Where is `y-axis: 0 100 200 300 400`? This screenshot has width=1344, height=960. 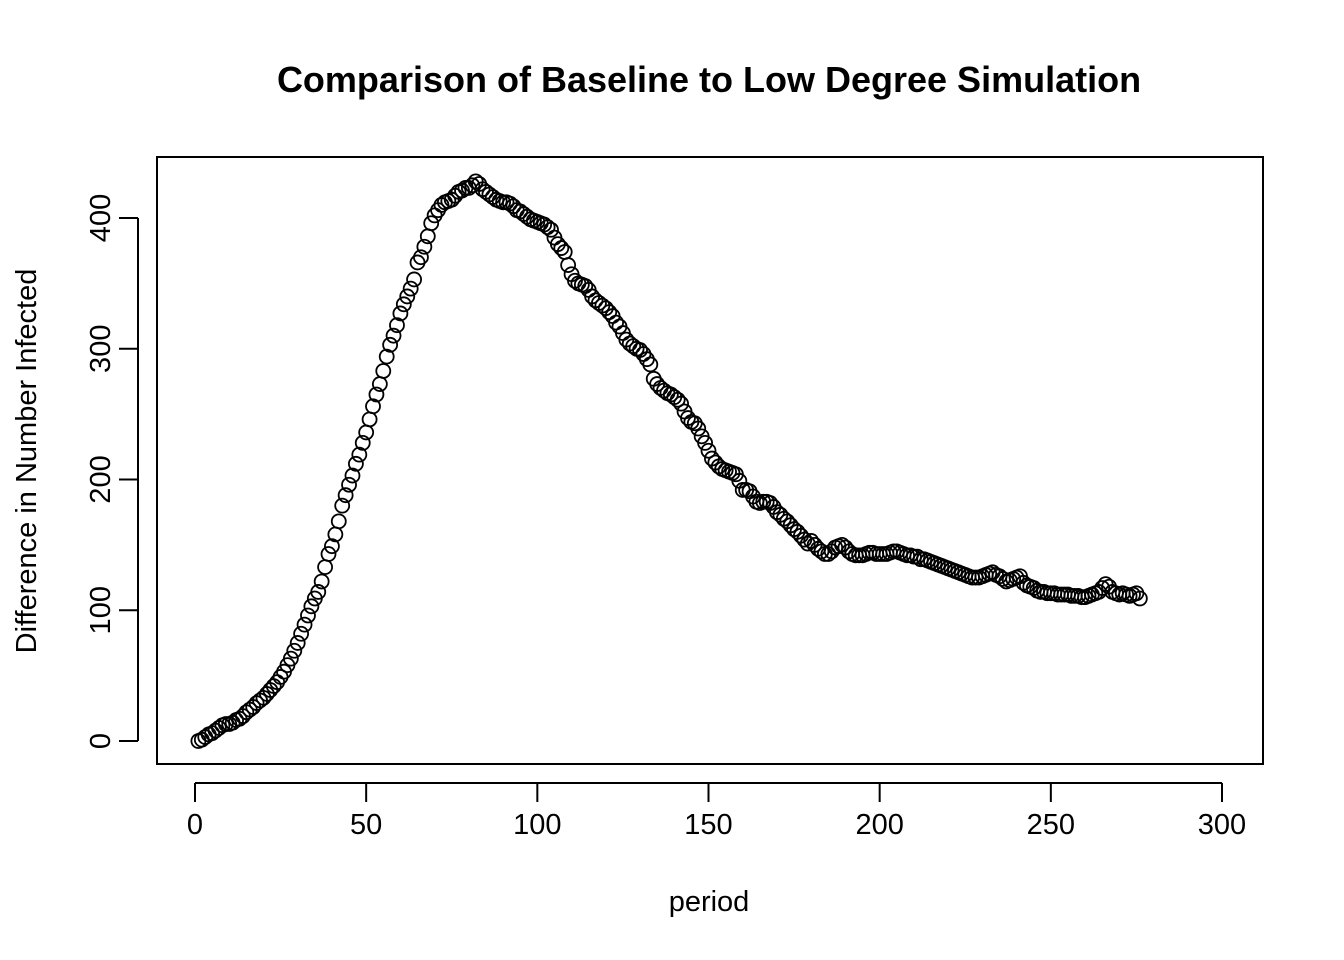
y-axis: 0 100 200 300 400 is located at coordinates (112, 471).